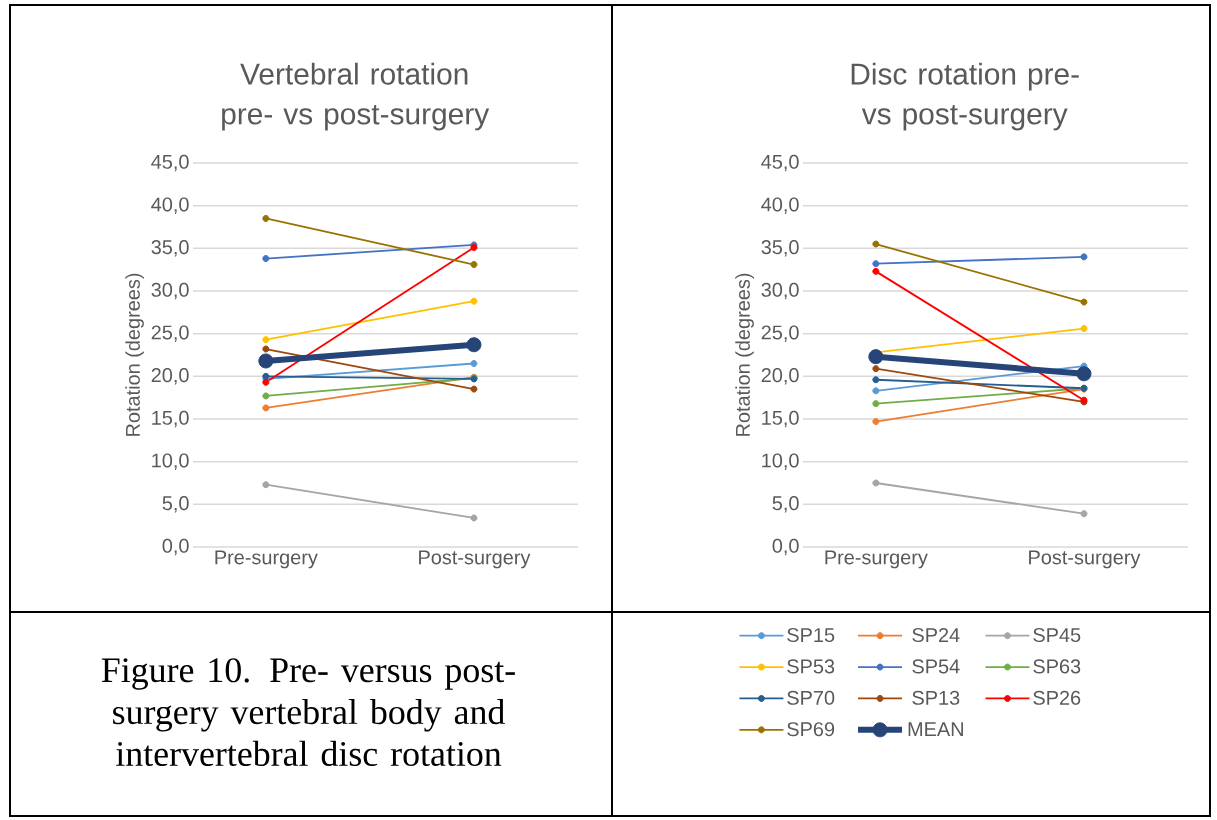  What do you see at coordinates (936, 666) in the screenshot?
I see `legend-label: SP54` at bounding box center [936, 666].